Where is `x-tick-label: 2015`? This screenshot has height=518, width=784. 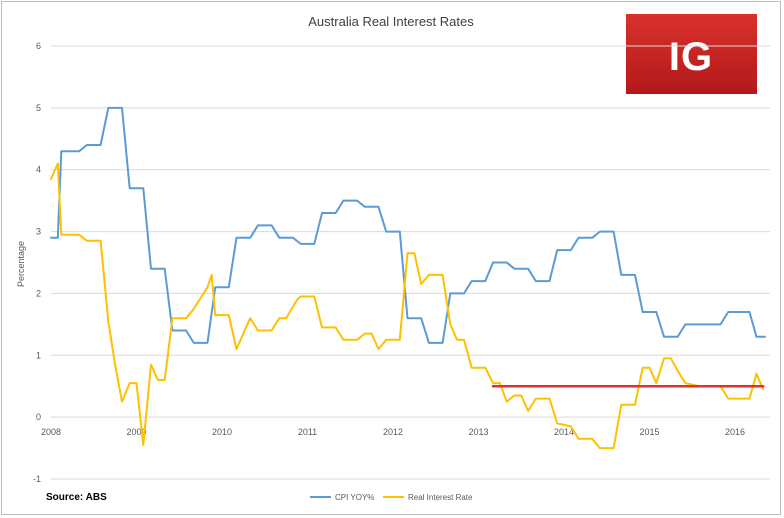 x-tick-label: 2015 is located at coordinates (649, 432).